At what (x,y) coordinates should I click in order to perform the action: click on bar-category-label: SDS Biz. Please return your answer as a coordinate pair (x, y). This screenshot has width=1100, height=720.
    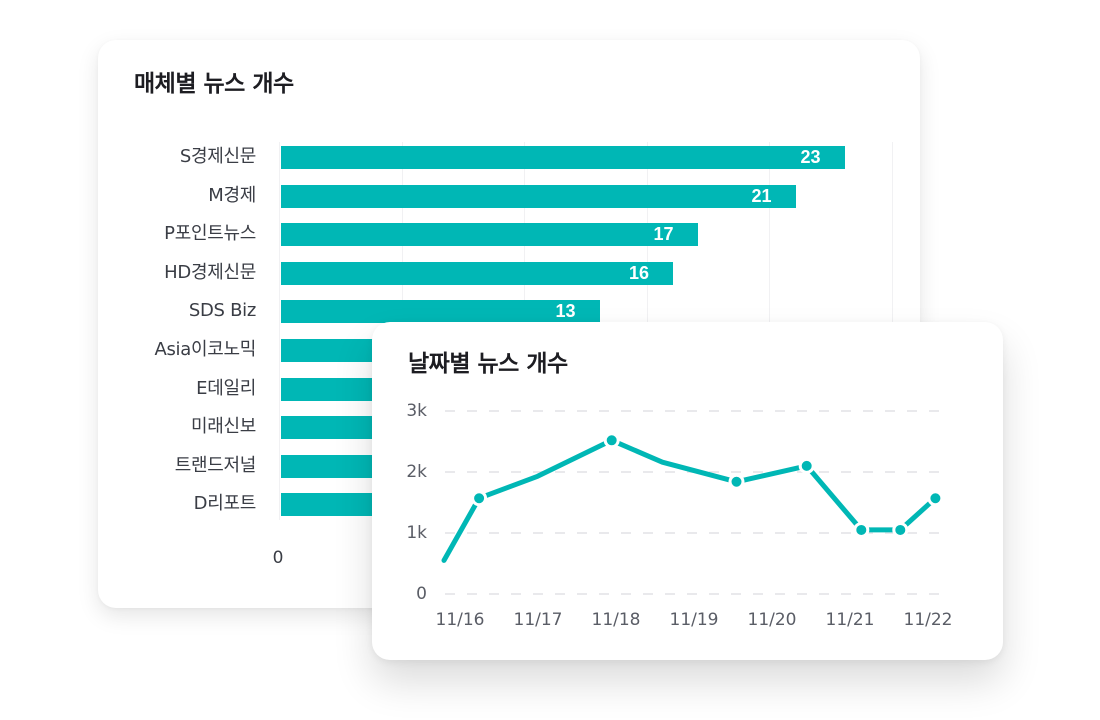
    Looking at the image, I should click on (222, 311).